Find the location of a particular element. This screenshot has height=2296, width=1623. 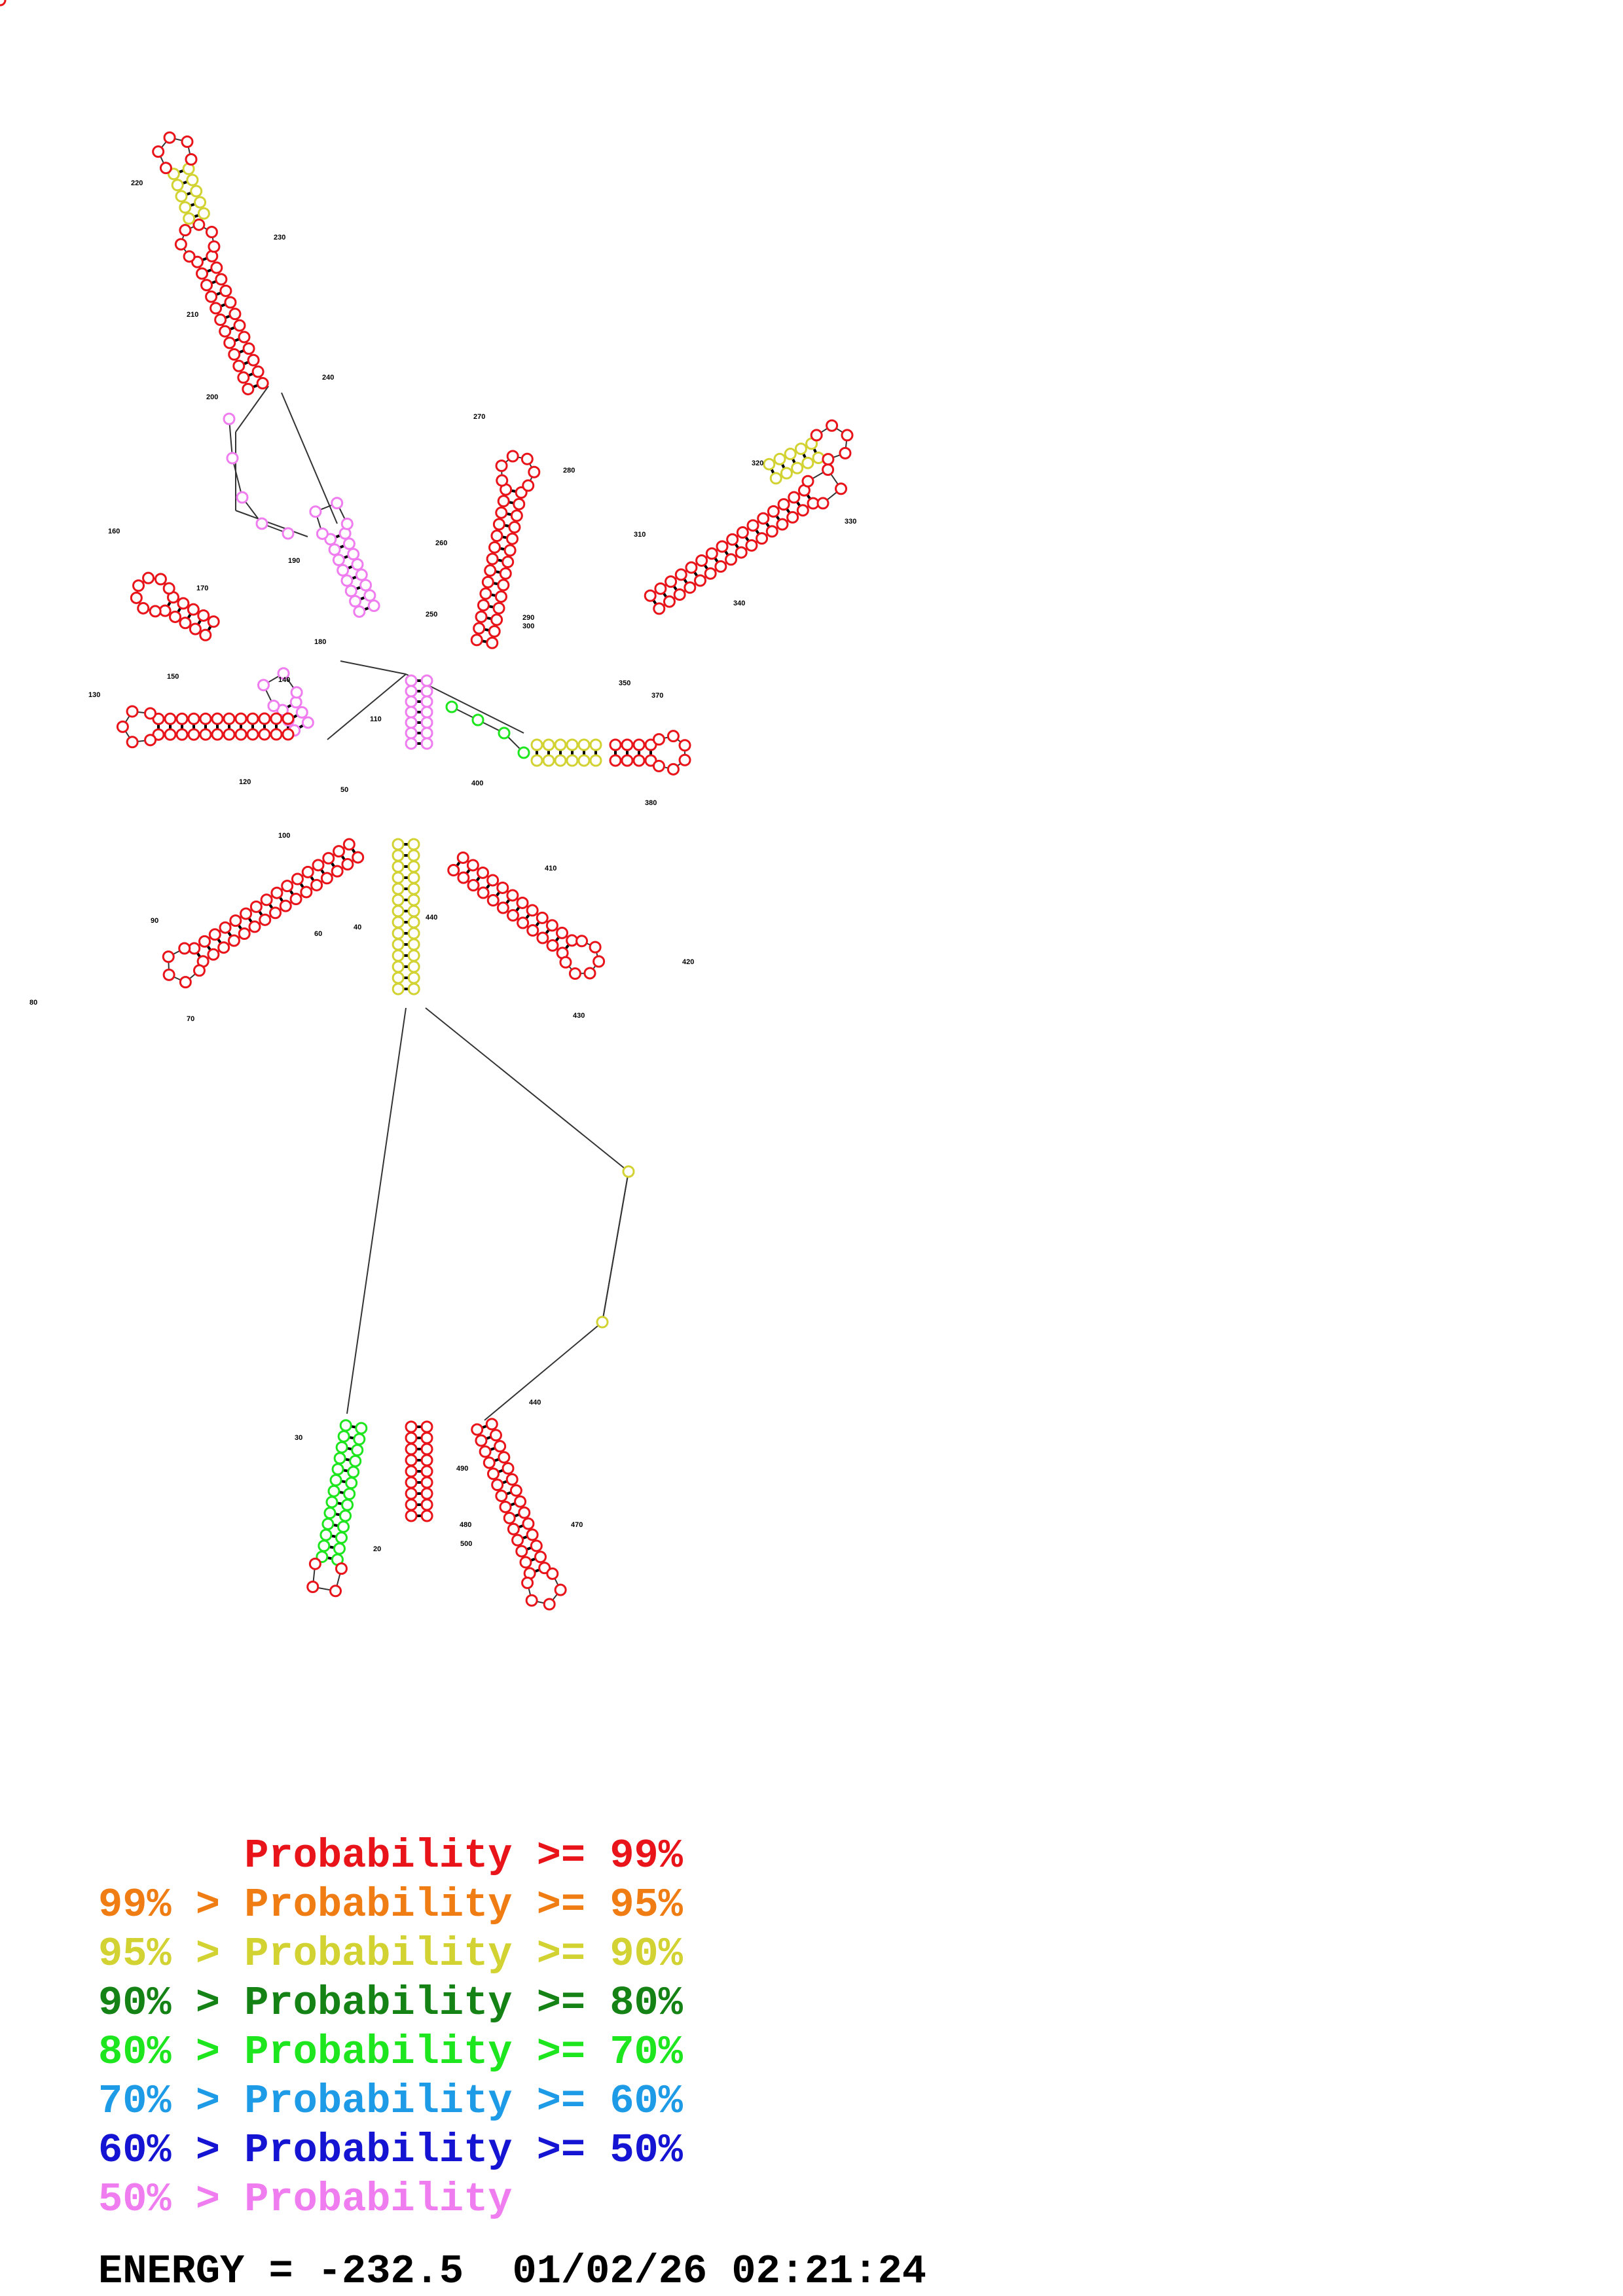

position-label: 250 is located at coordinates (431, 615).